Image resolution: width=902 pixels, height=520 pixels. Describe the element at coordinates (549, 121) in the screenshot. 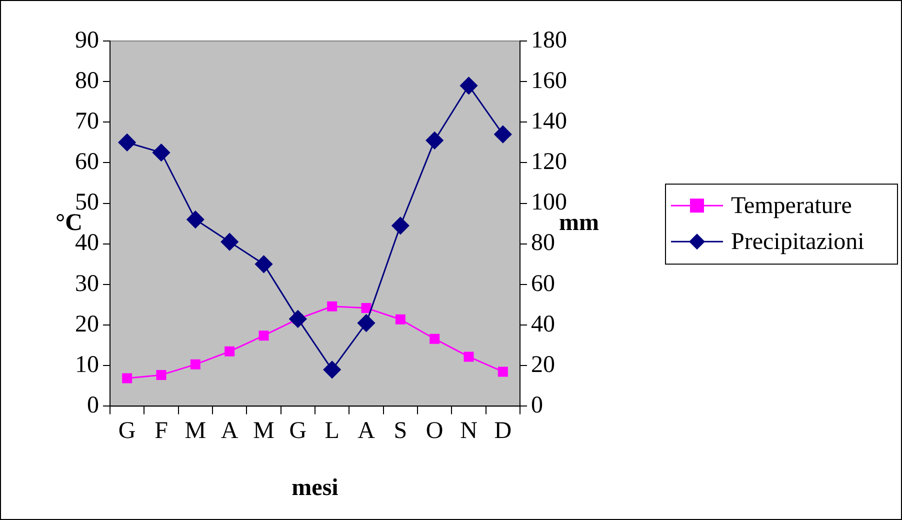

I see `y2-tick-label: 140` at that location.